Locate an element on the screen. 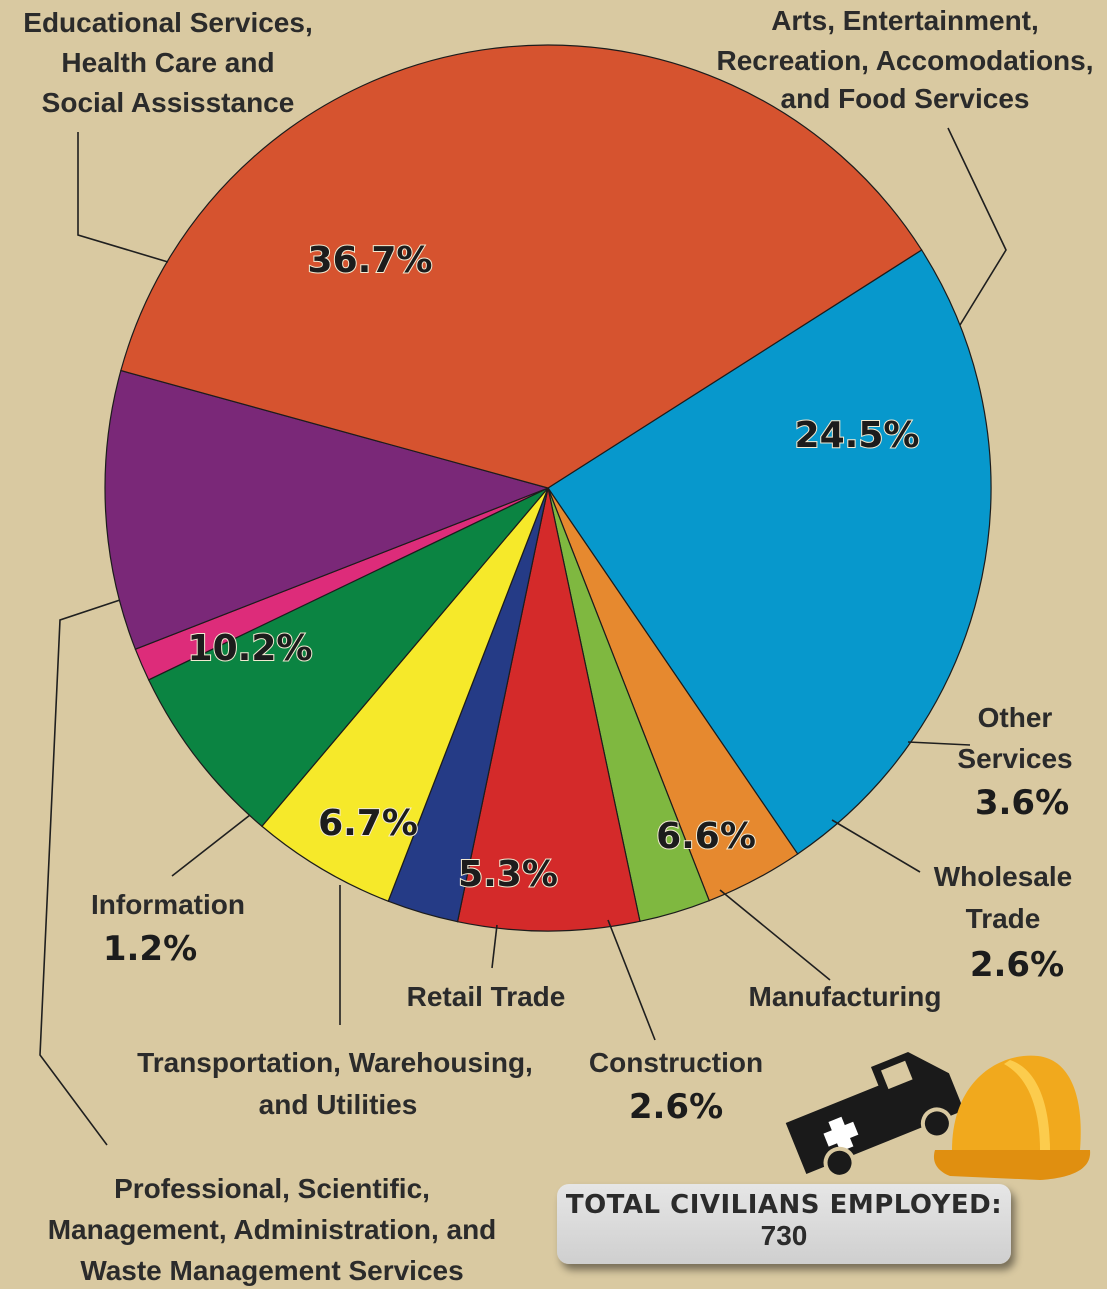 Image resolution: width=1107 pixels, height=1289 pixels. pct-information: 1.2% is located at coordinates (150, 949).